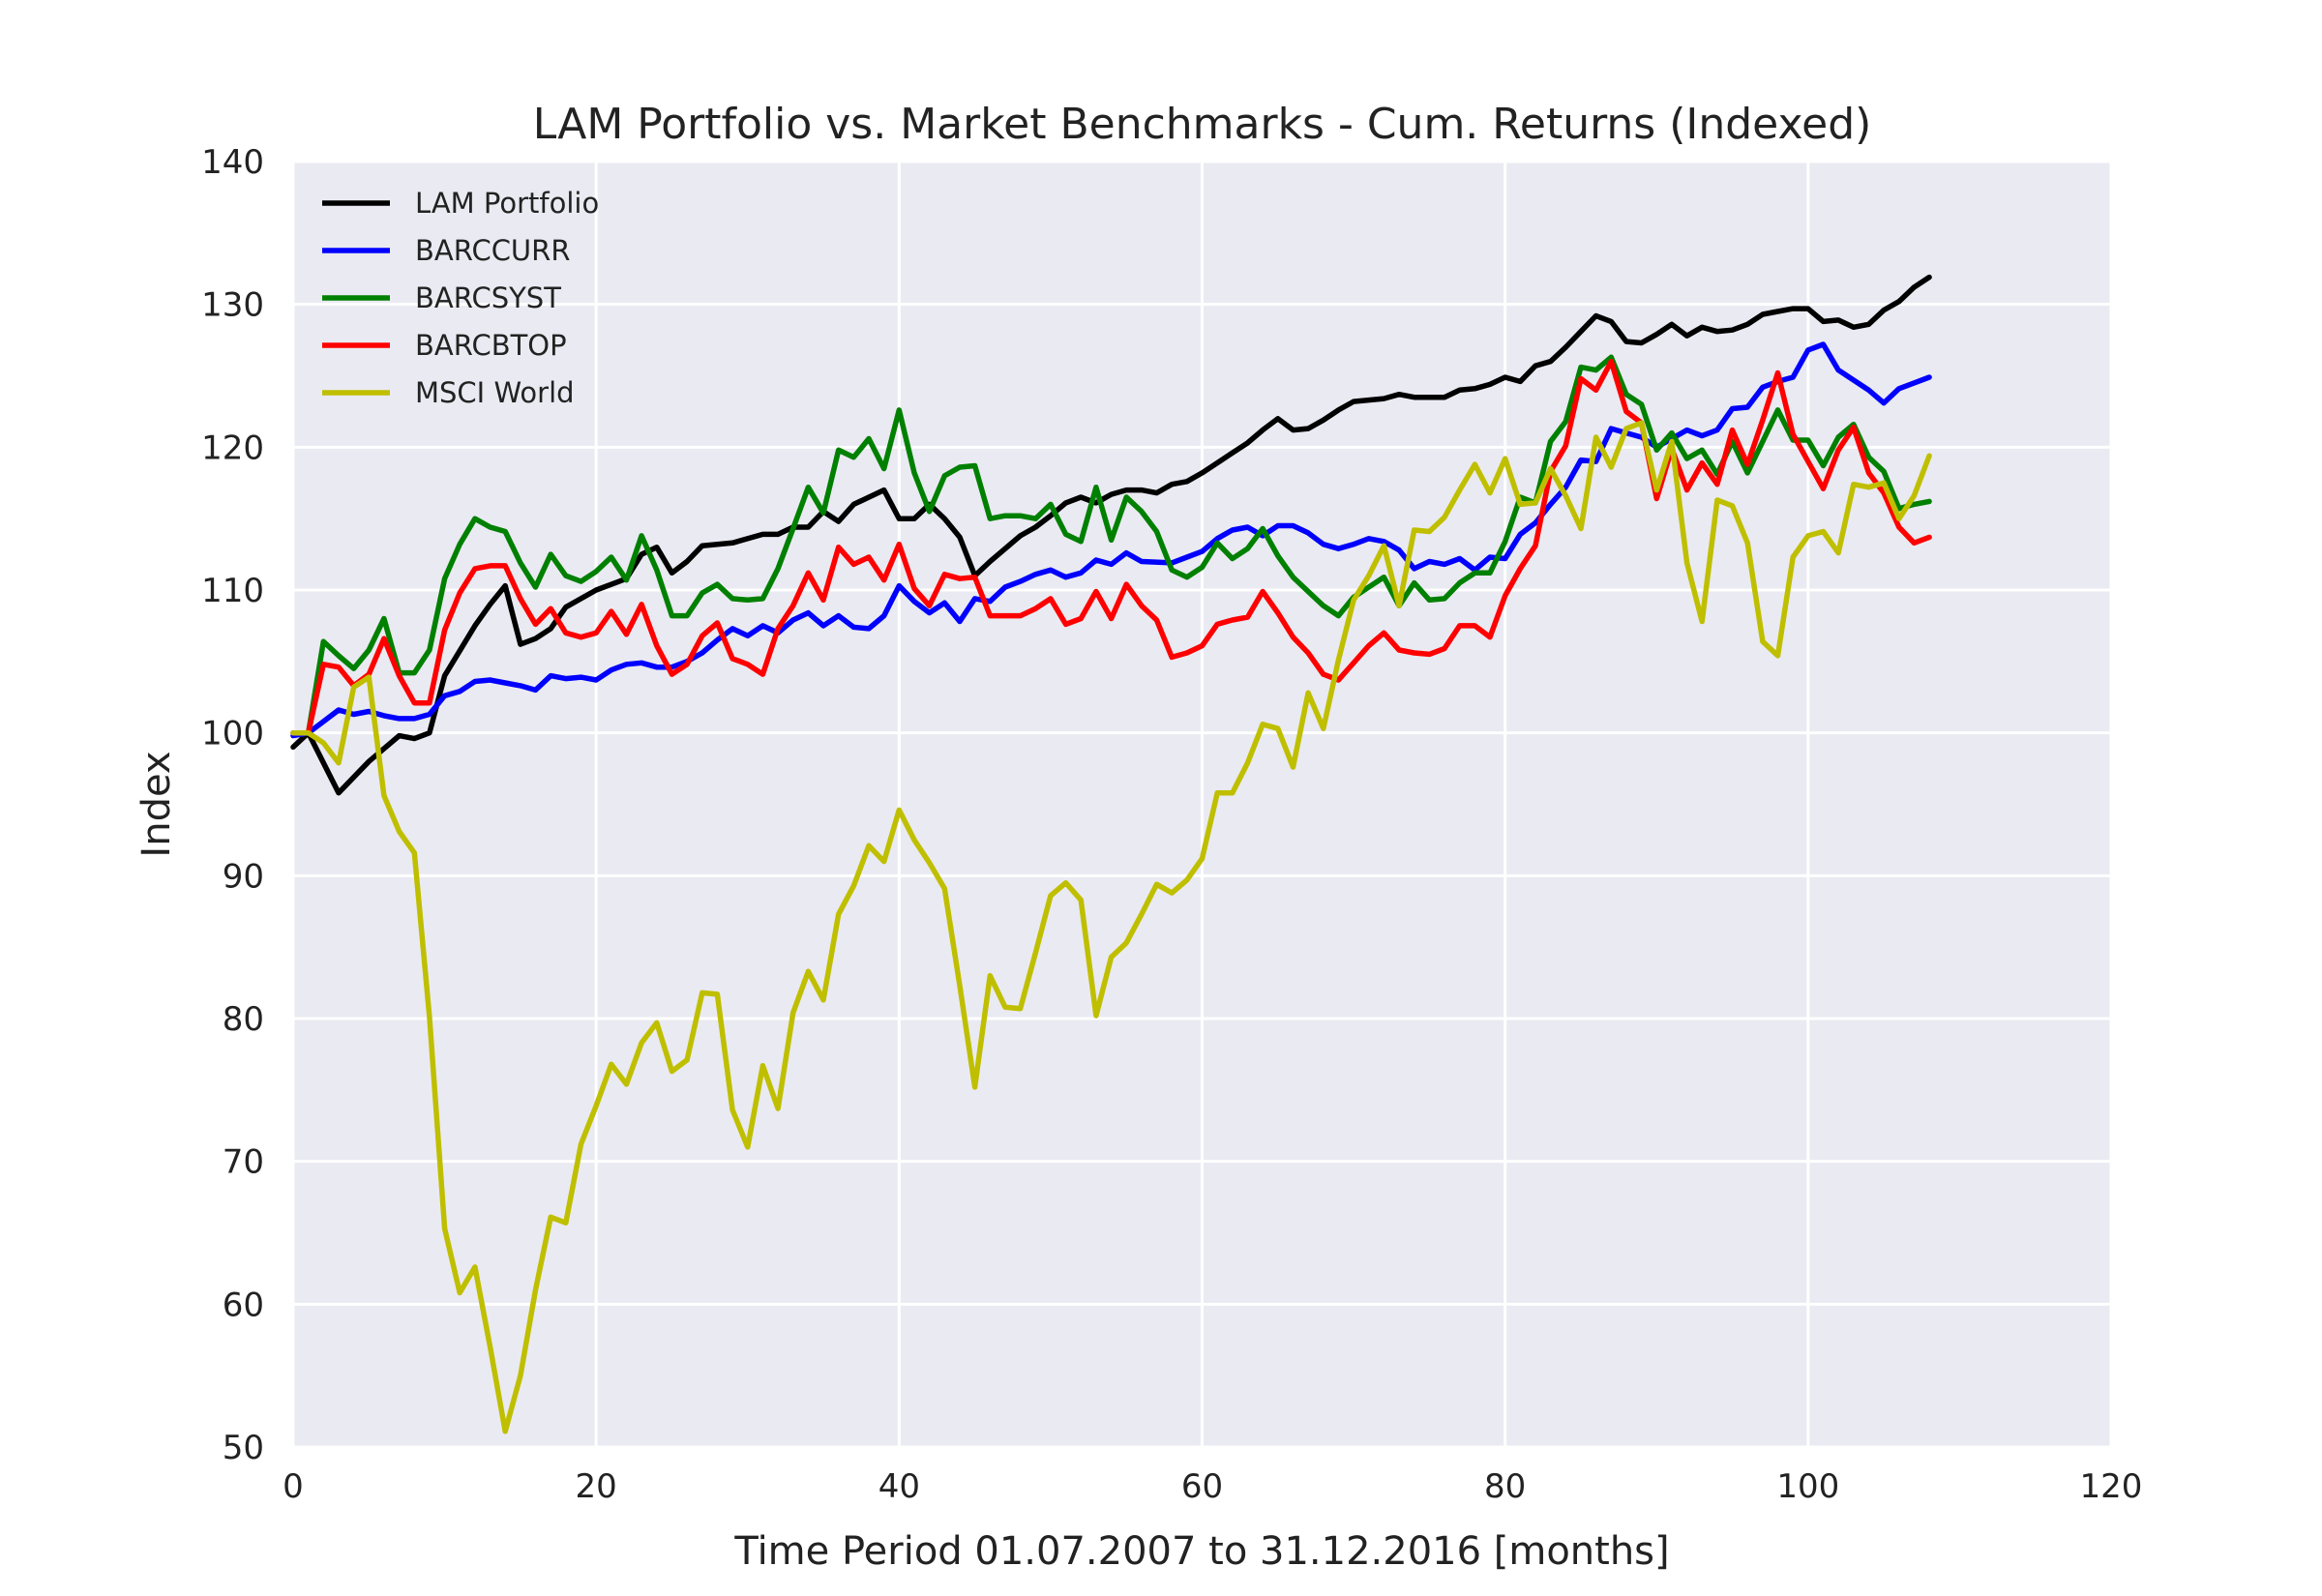 The image size is (2322, 1596). What do you see at coordinates (596, 1486) in the screenshot?
I see `x-tick-label: 20` at bounding box center [596, 1486].